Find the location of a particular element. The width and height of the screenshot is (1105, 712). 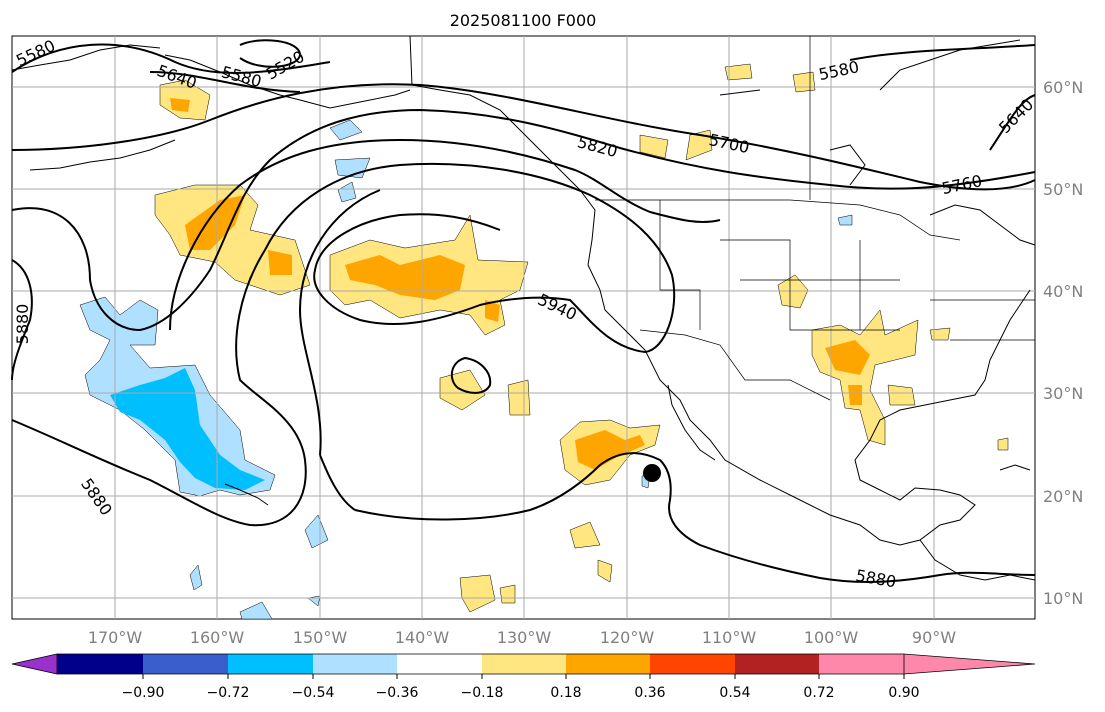

colorbar-tick-label: 0.72 is located at coordinates (818, 693).